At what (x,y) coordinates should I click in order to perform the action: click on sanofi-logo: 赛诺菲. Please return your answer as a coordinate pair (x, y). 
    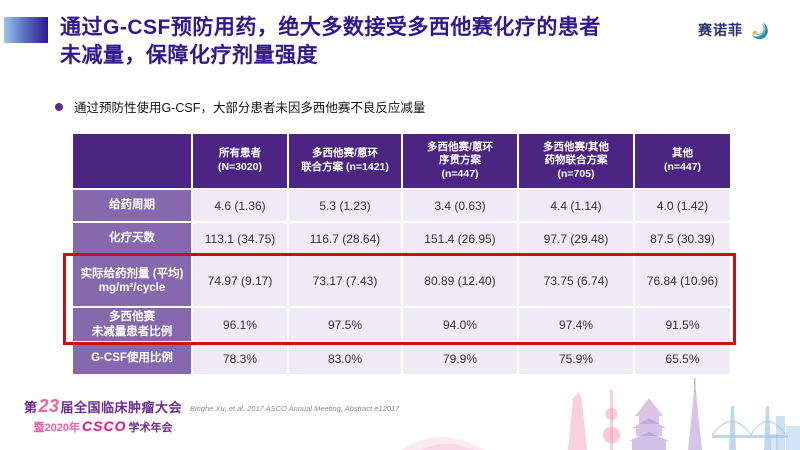
    Looking at the image, I should click on (733, 30).